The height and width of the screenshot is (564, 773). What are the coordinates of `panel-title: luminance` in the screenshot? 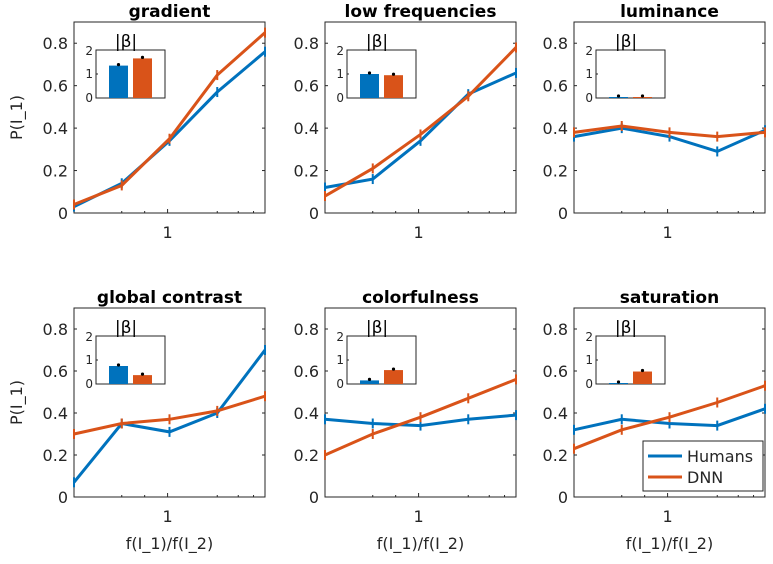 It's located at (669, 12).